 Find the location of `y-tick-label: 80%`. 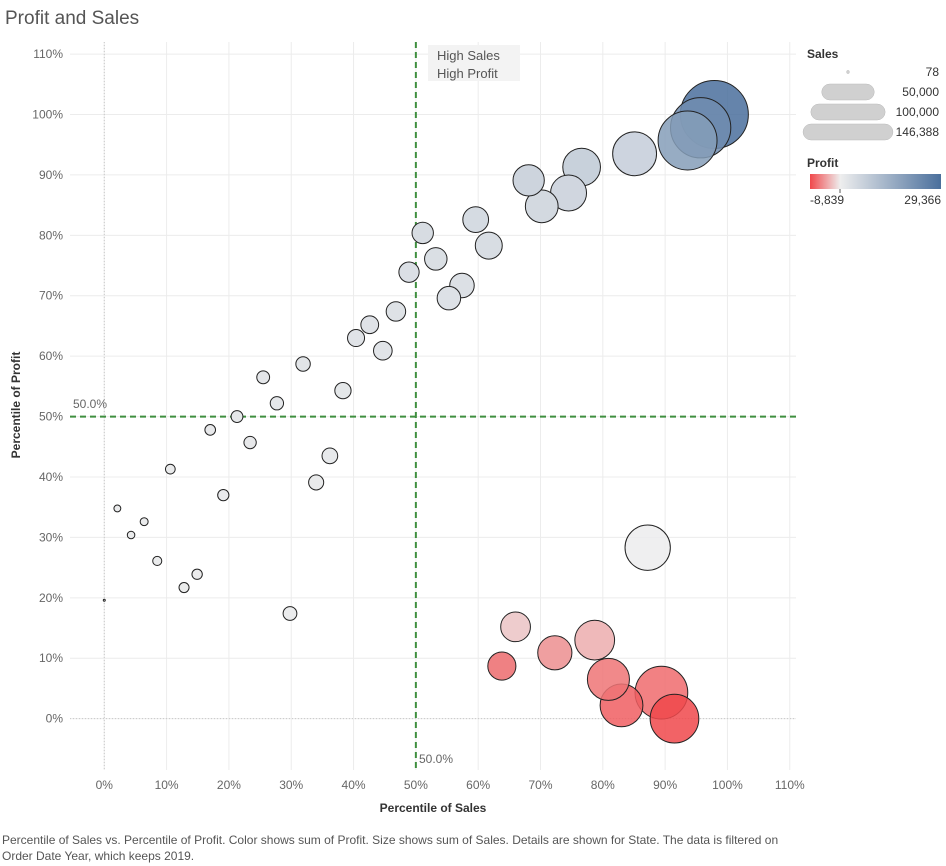

y-tick-label: 80% is located at coordinates (51, 235).